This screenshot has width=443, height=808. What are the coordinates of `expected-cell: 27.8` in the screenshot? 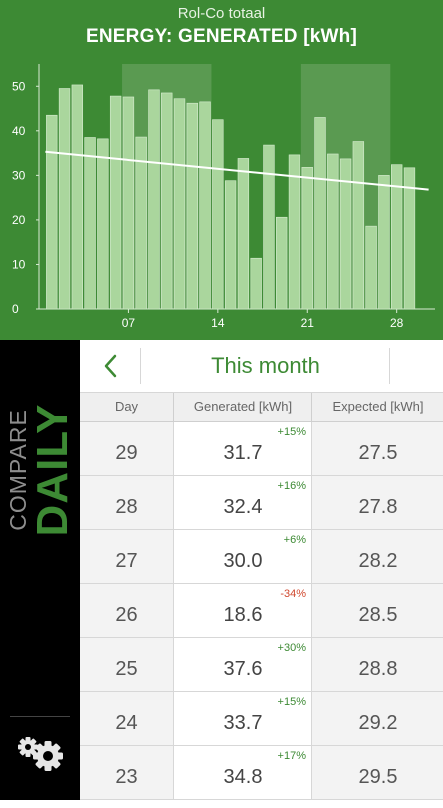 It's located at (377, 502).